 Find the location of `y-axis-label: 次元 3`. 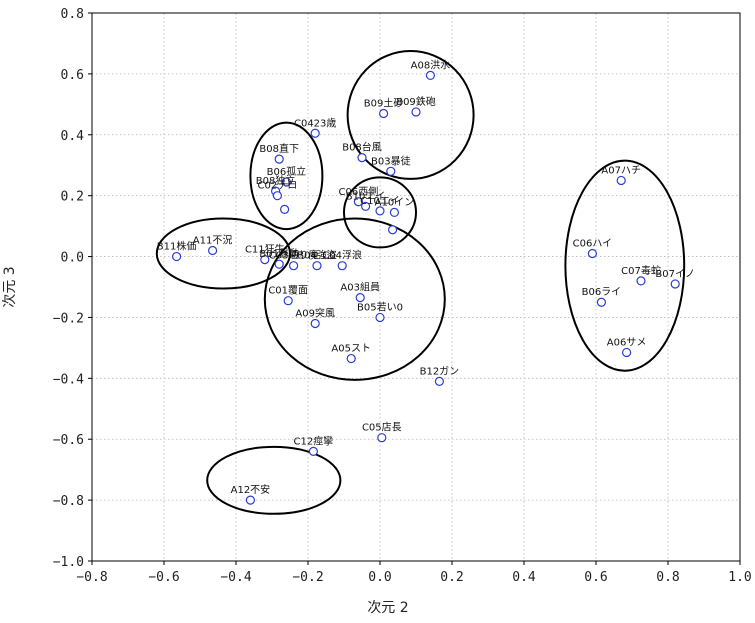

y-axis-label: 次元 3 is located at coordinates (10, 286).